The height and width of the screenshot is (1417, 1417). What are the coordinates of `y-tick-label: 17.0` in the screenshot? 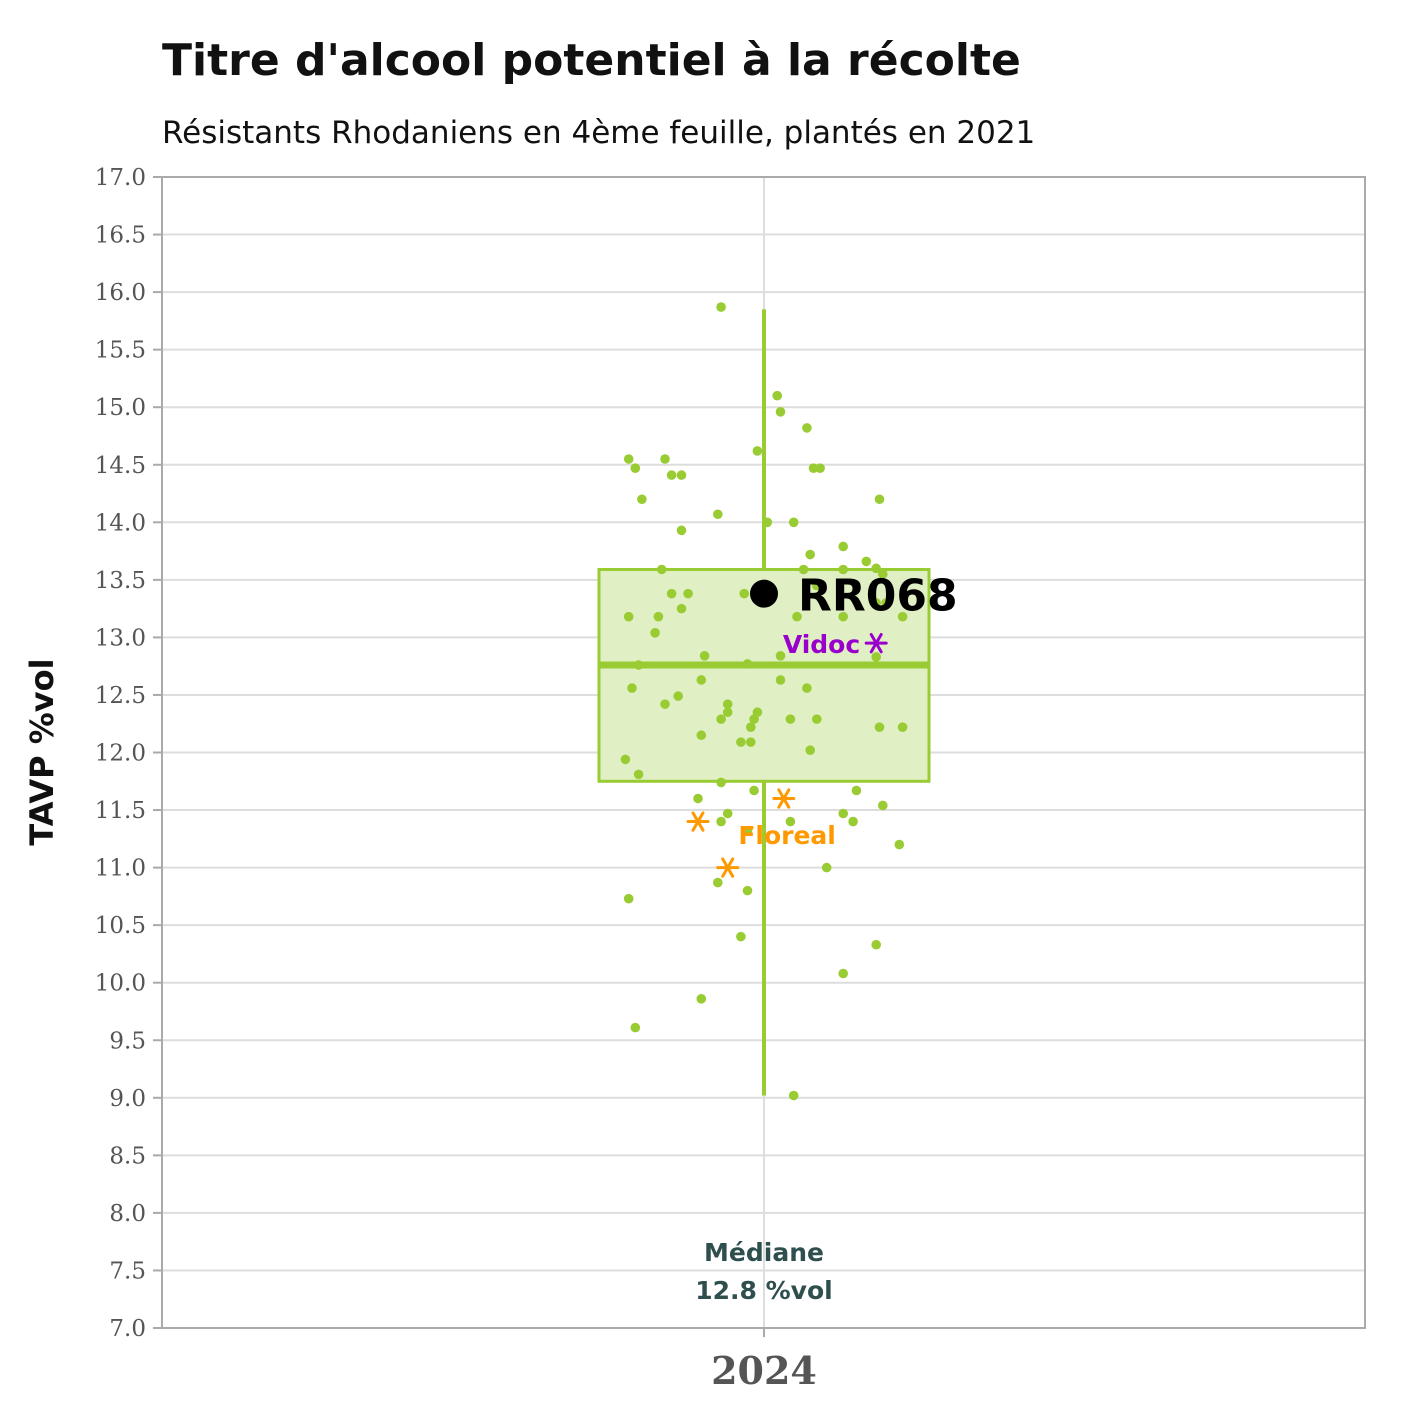 It's located at (120, 178).